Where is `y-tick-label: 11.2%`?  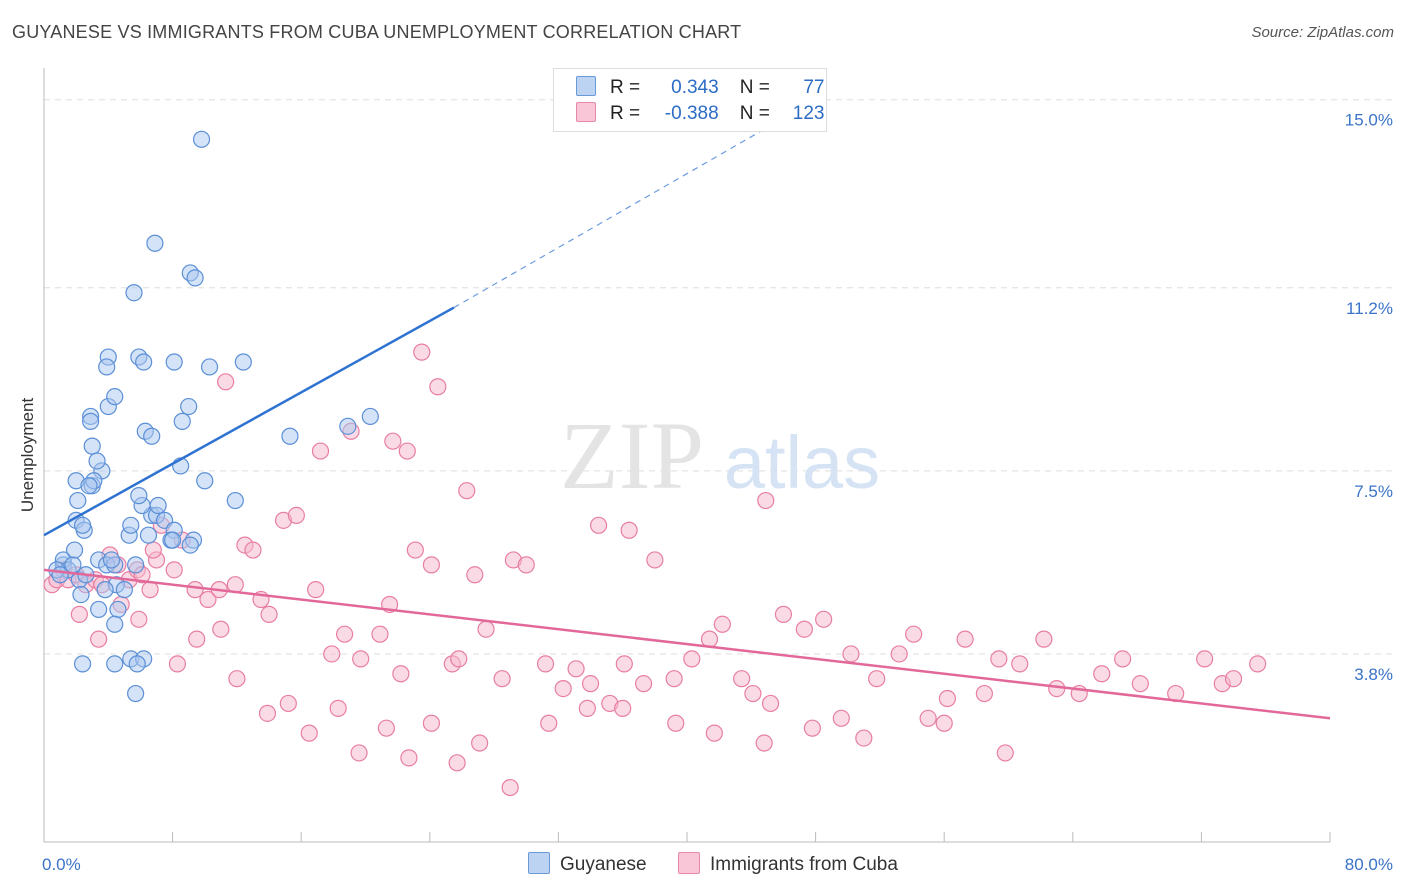
y-tick-label: 11.2% is located at coordinates (1369, 308).